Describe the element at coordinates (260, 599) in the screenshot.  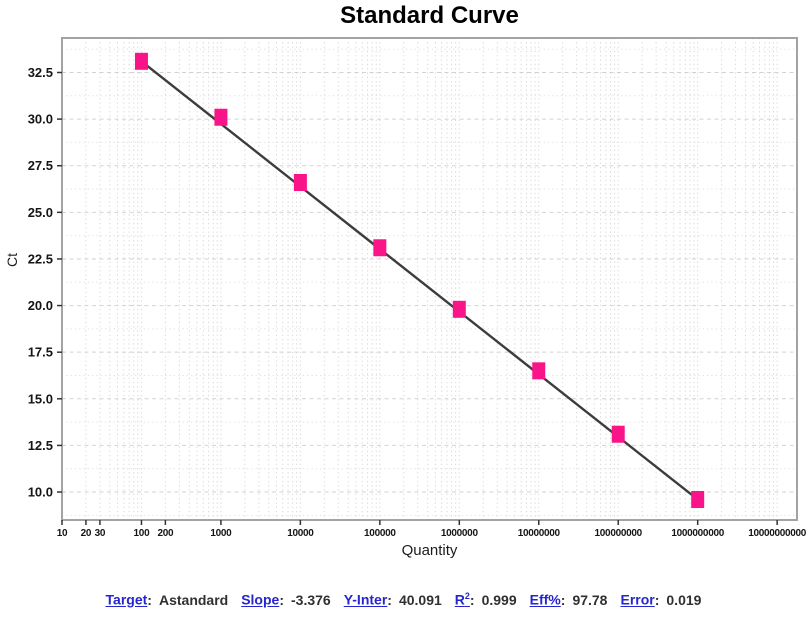
I see `stat-slope-label: Slope` at that location.